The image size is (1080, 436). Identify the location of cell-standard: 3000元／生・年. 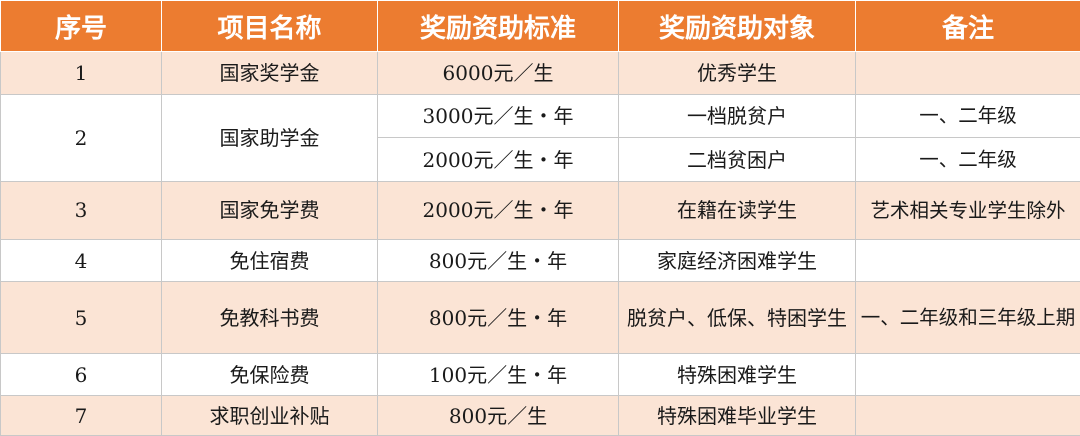
(498, 116).